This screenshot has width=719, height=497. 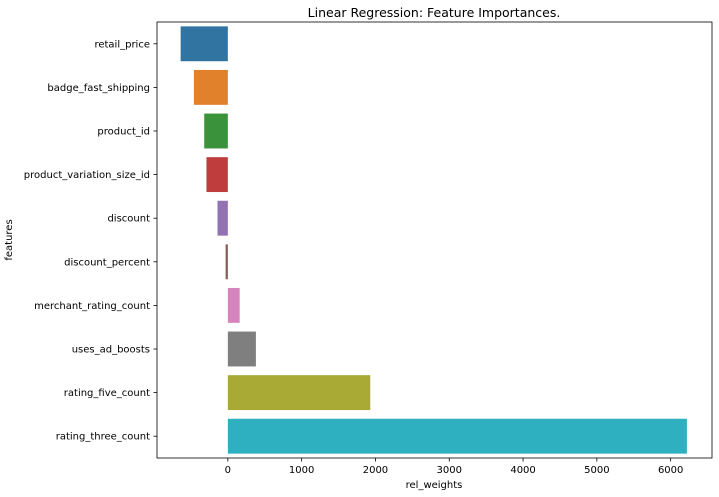 What do you see at coordinates (107, 393) in the screenshot?
I see `y-tick-label: rating_five_count` at bounding box center [107, 393].